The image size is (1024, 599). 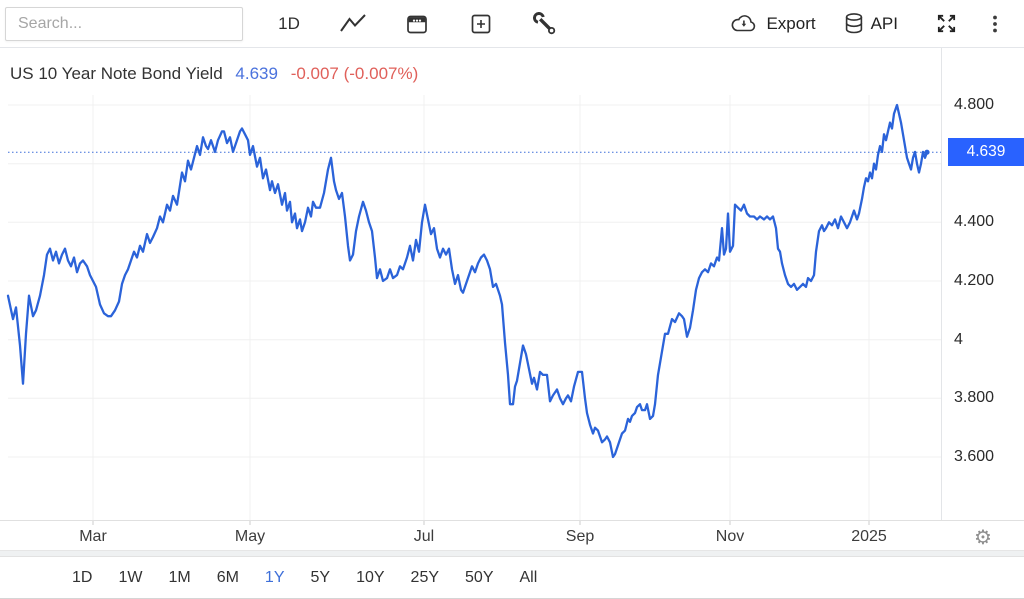 I want to click on database-icon, so click(x=854, y=24).